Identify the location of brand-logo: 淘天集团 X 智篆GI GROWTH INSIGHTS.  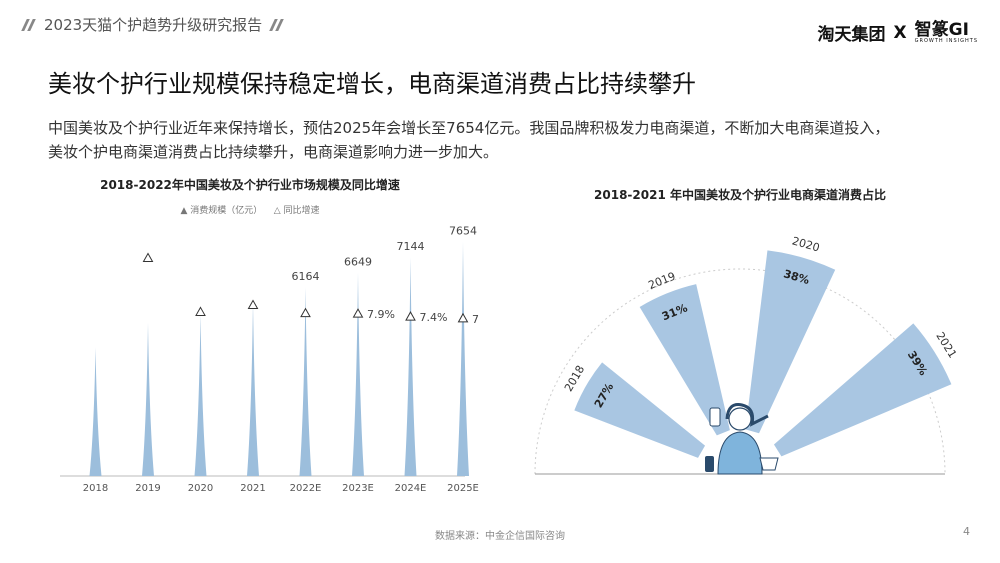
(898, 32).